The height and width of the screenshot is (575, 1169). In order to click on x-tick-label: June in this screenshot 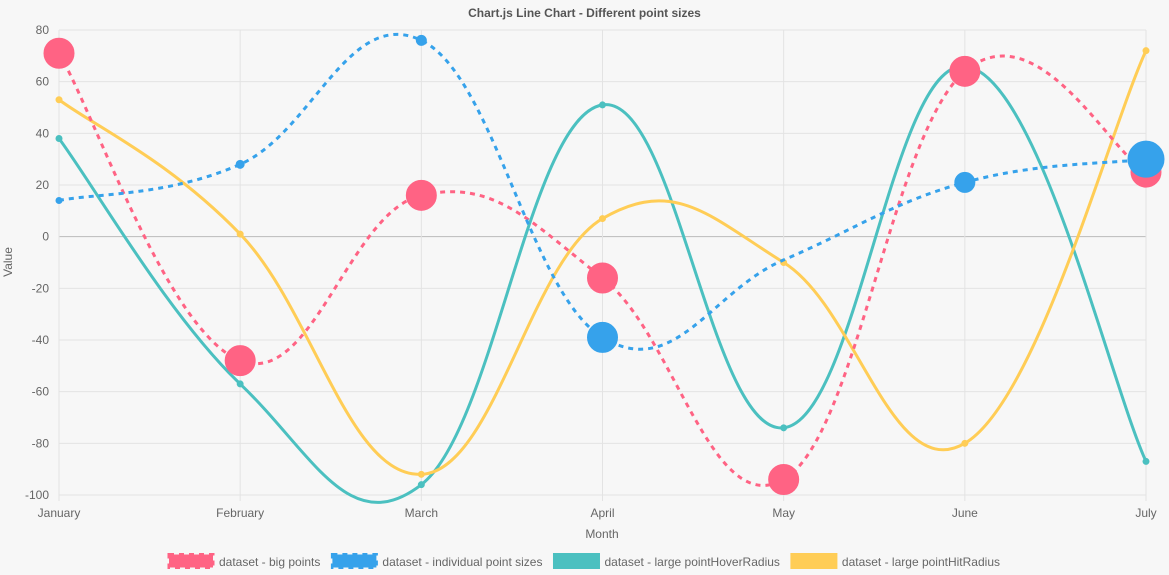, I will do `click(965, 513)`.